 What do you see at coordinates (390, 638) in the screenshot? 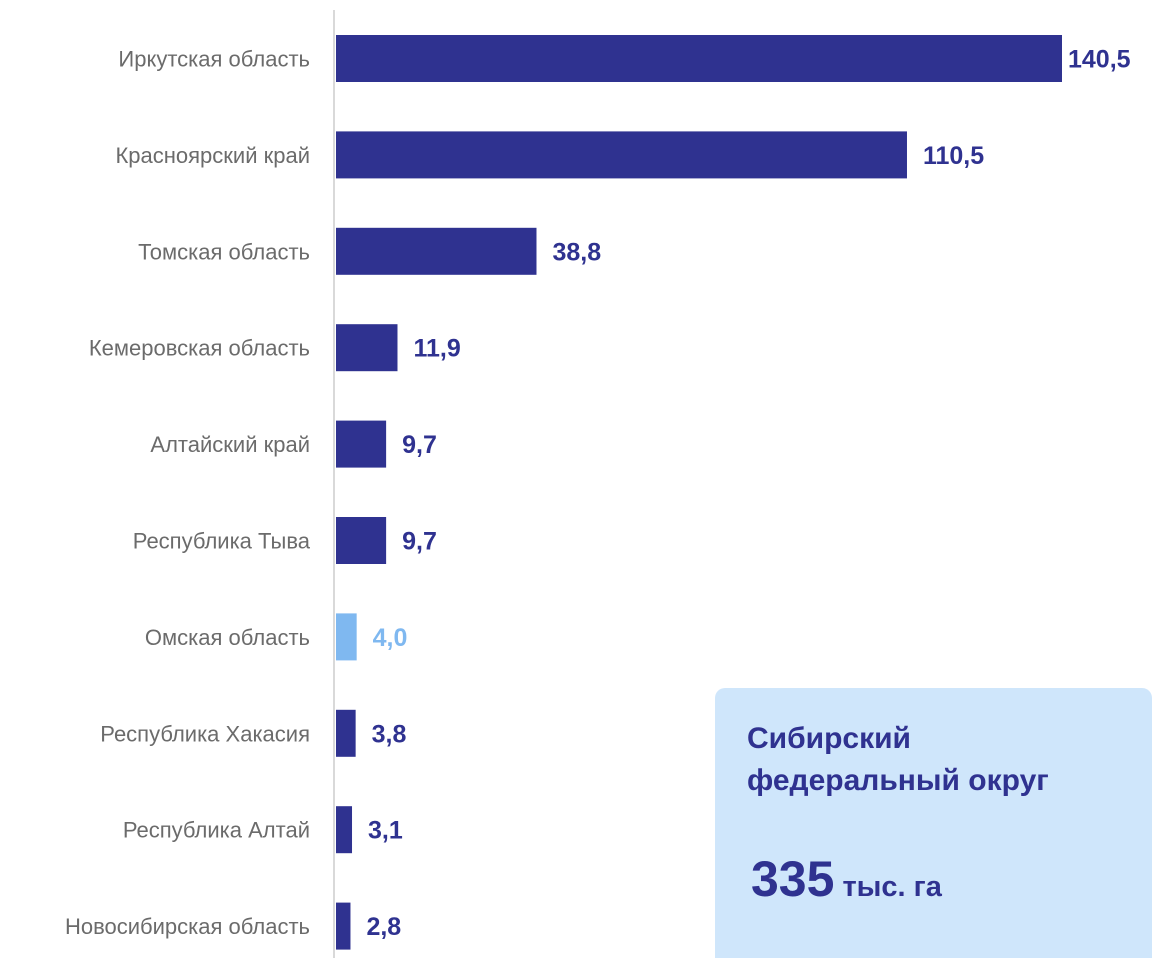
I see `value-label: 4,0` at bounding box center [390, 638].